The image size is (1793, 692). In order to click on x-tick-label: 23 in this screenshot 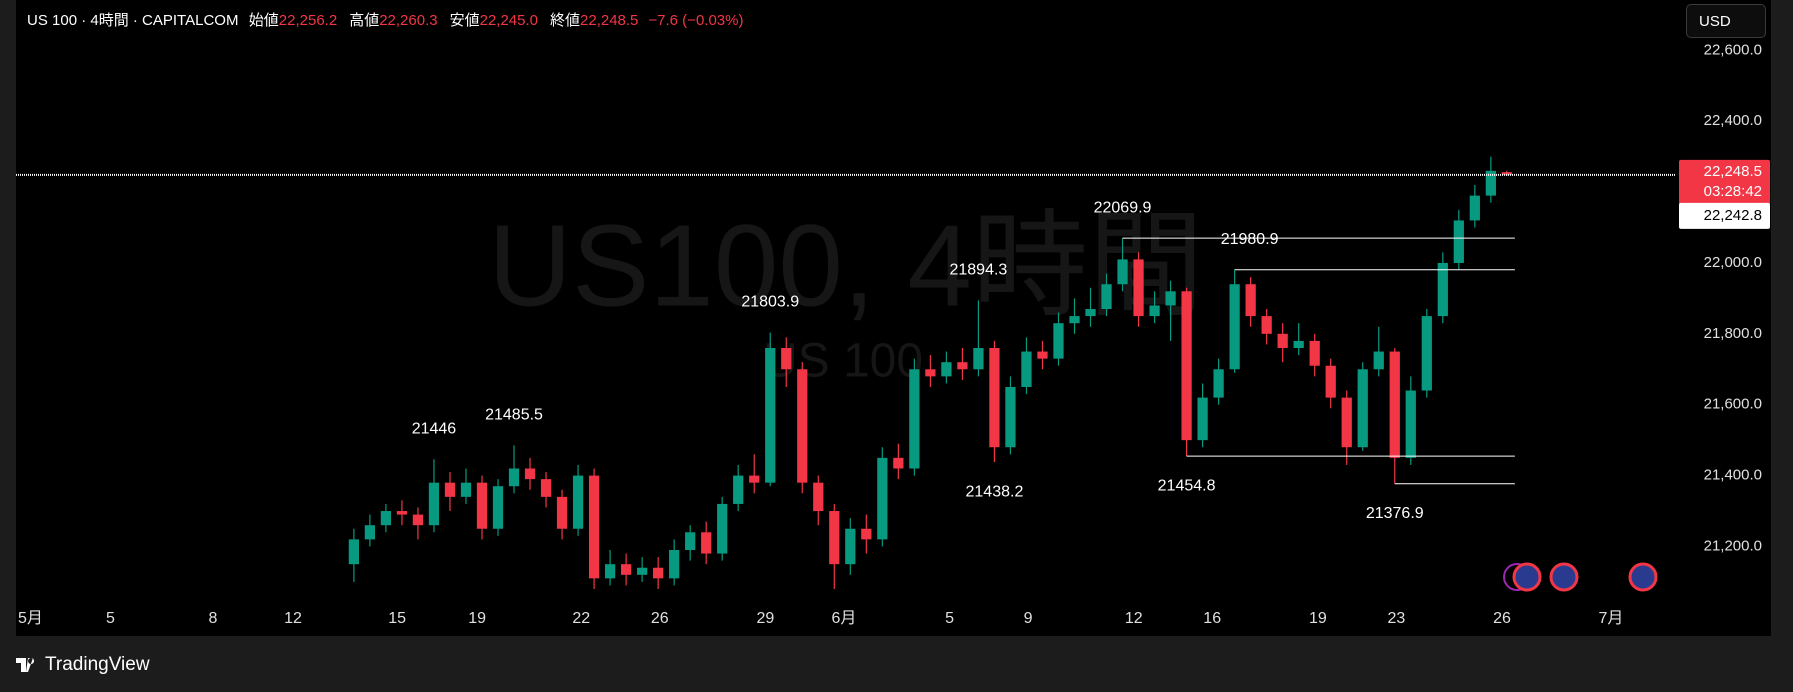, I will do `click(1396, 618)`.